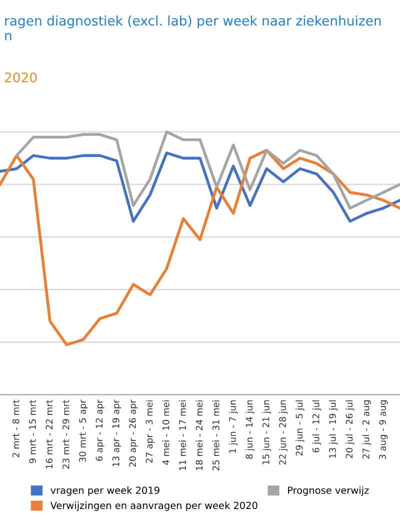 The image size is (400, 516). Describe the element at coordinates (193, 27) in the screenshot. I see `chart-title: ragen diagnostiek (excl. lab) per week naar ziekenhuizen n` at that location.